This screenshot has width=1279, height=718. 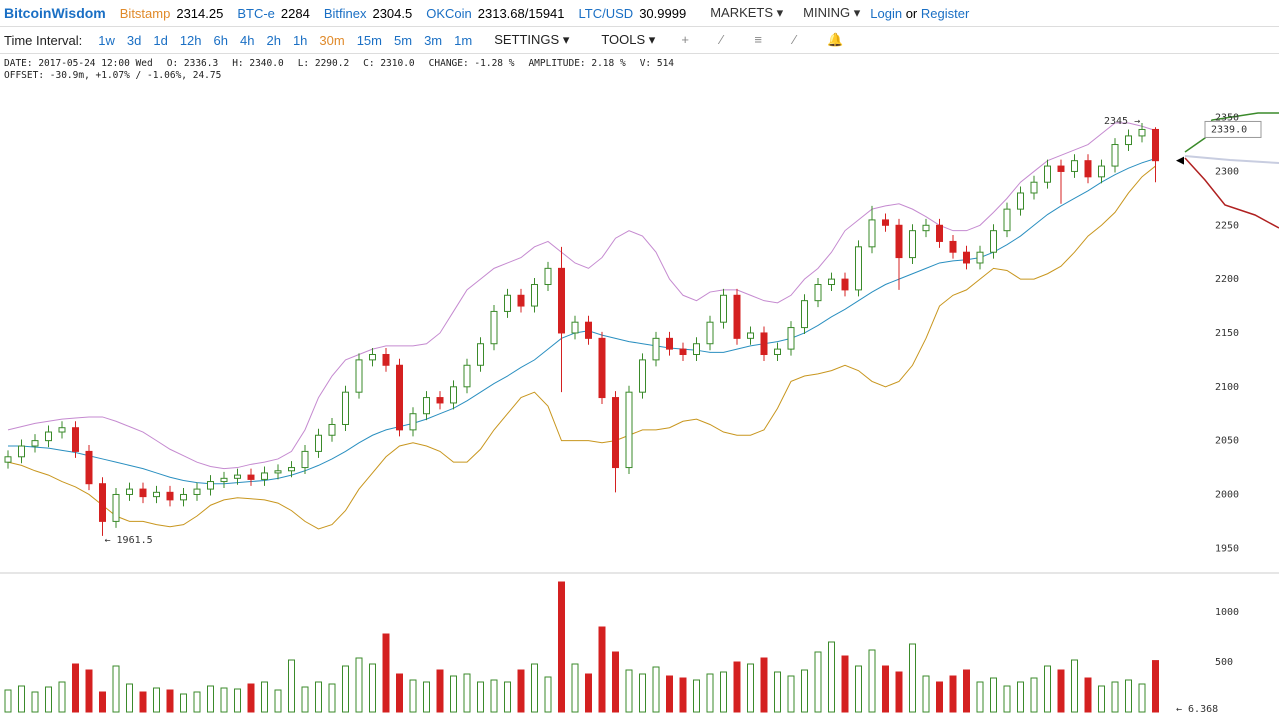 What do you see at coordinates (273, 13) in the screenshot?
I see `ticker: BTC-e 2284` at bounding box center [273, 13].